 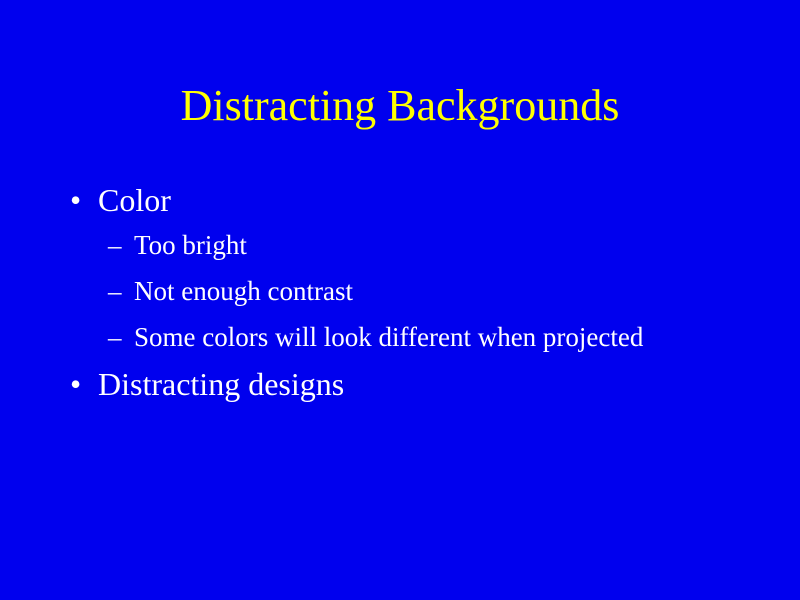 What do you see at coordinates (400, 245) in the screenshot?
I see `subbullet-item-too-bright: – Too bright` at bounding box center [400, 245].